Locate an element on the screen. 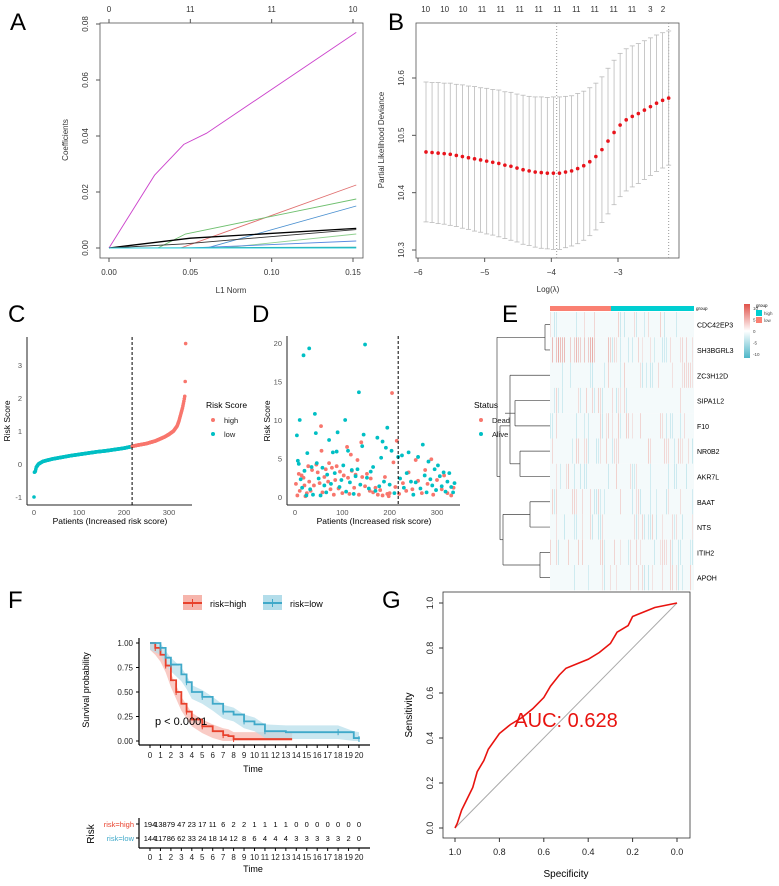  legend-label-risk=low: risk=low is located at coordinates (306, 604).